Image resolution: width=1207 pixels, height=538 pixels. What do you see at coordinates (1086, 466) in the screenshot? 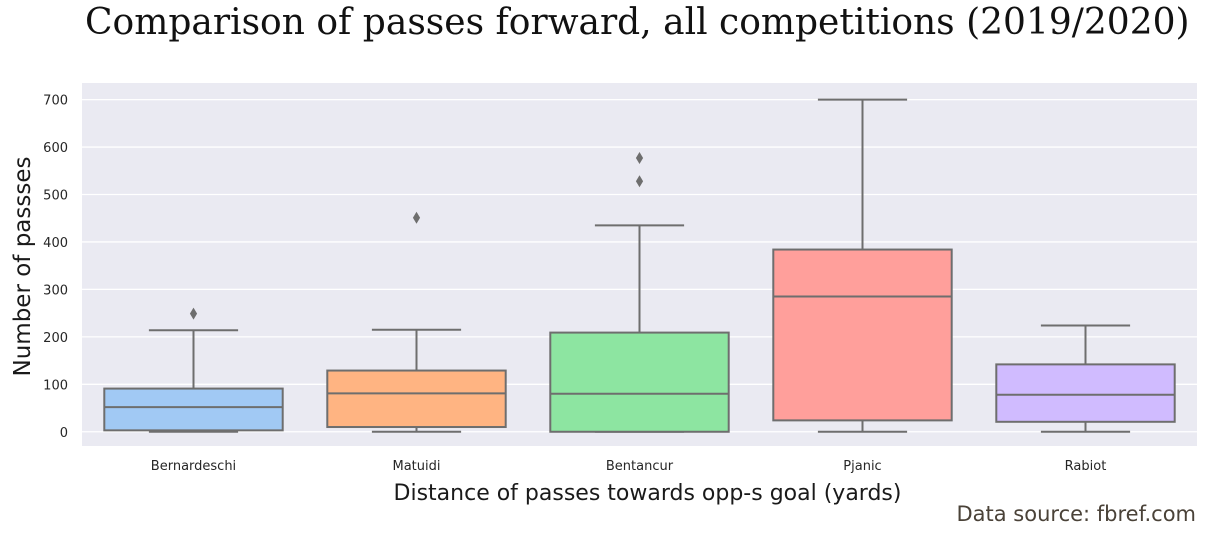
I see `x-tick-label-rabiot: Rabiot` at bounding box center [1086, 466].